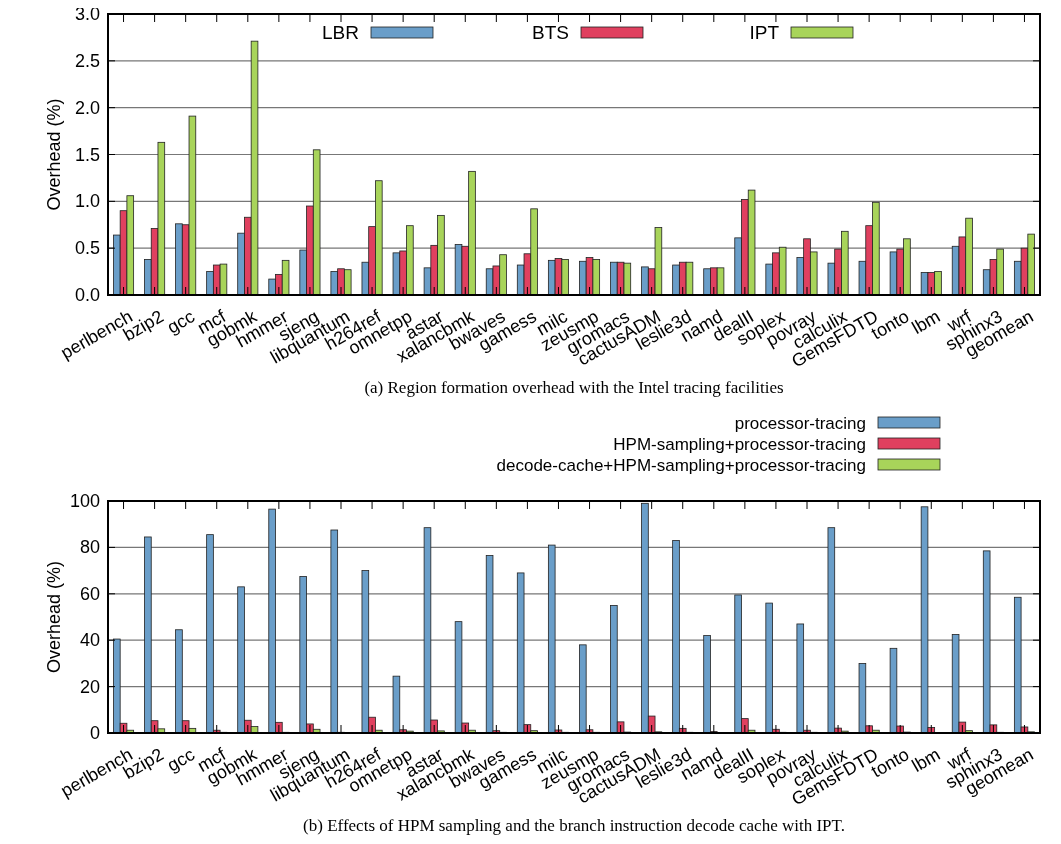 The height and width of the screenshot is (844, 1061). What do you see at coordinates (89, 593) in the screenshot?
I see `y-tick-label: 60` at bounding box center [89, 593].